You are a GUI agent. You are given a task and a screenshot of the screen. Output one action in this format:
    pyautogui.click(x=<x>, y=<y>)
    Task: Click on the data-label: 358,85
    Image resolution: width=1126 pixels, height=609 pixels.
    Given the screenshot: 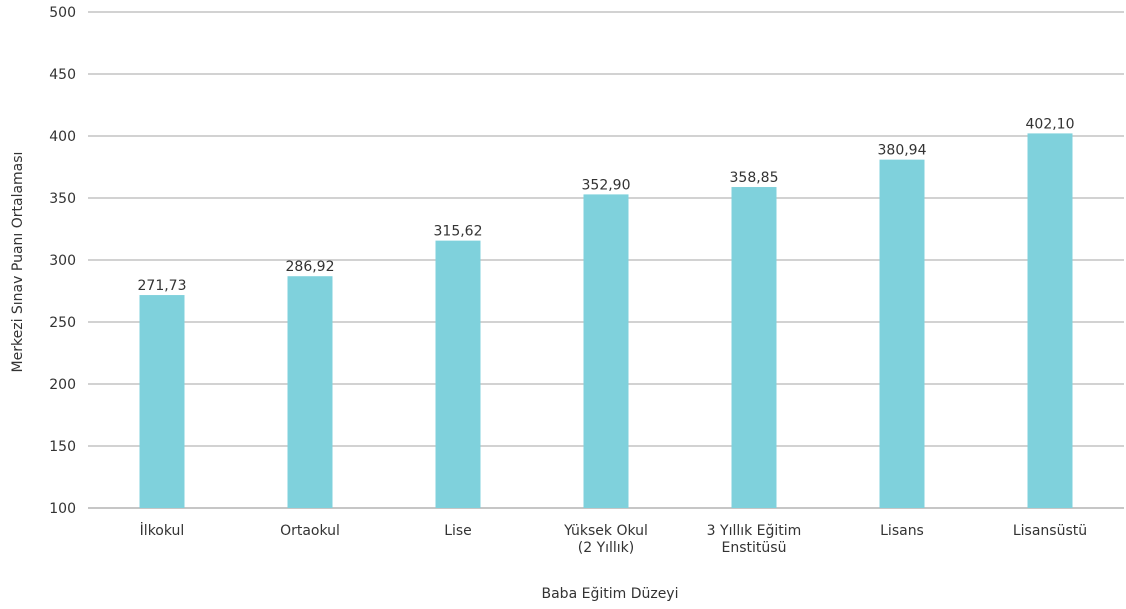 What is the action you would take?
    pyautogui.click(x=754, y=178)
    